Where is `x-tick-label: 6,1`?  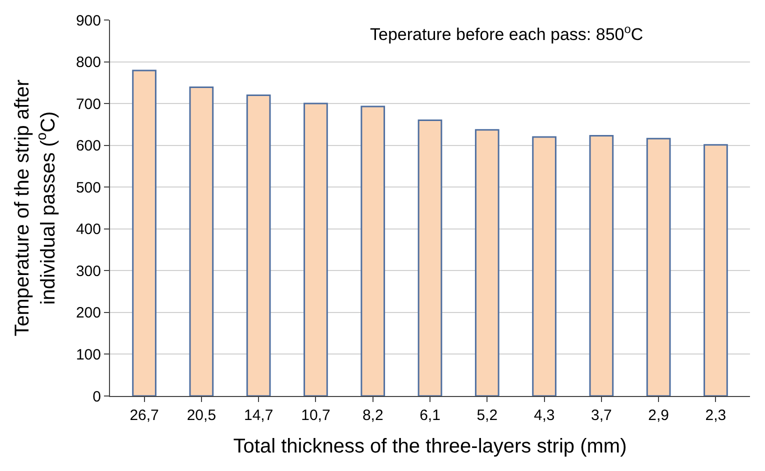 x-tick-label: 6,1 is located at coordinates (430, 415).